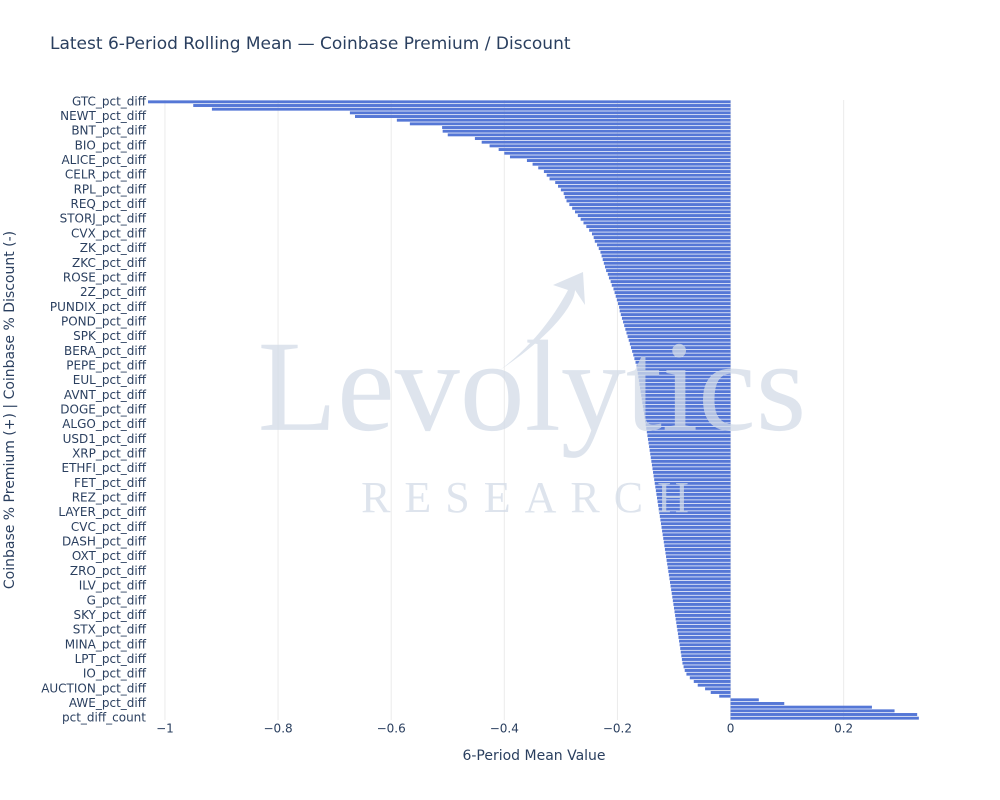 This screenshot has height=800, width=1000. I want to click on y-tick-label: ALGO_pct_diff, so click(104, 424).